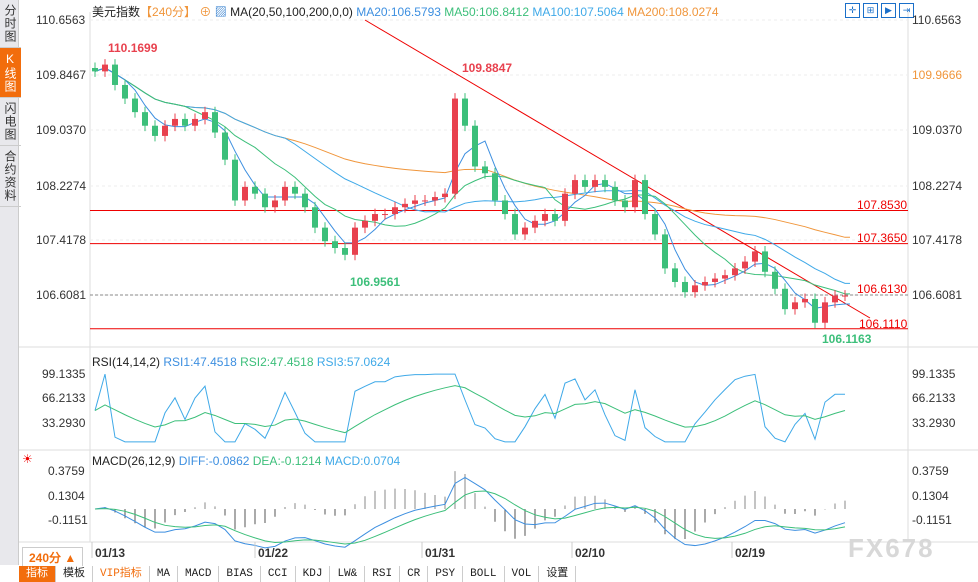 The height and width of the screenshot is (582, 978). Describe the element at coordinates (313, 574) in the screenshot. I see `toolbar-item: KDJ` at that location.